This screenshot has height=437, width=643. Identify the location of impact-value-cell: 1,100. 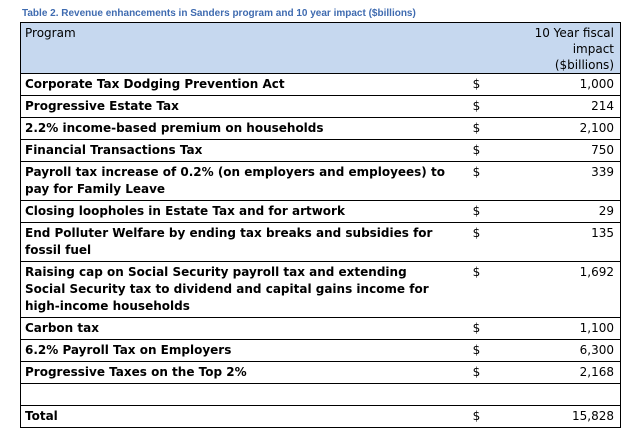
(560, 328).